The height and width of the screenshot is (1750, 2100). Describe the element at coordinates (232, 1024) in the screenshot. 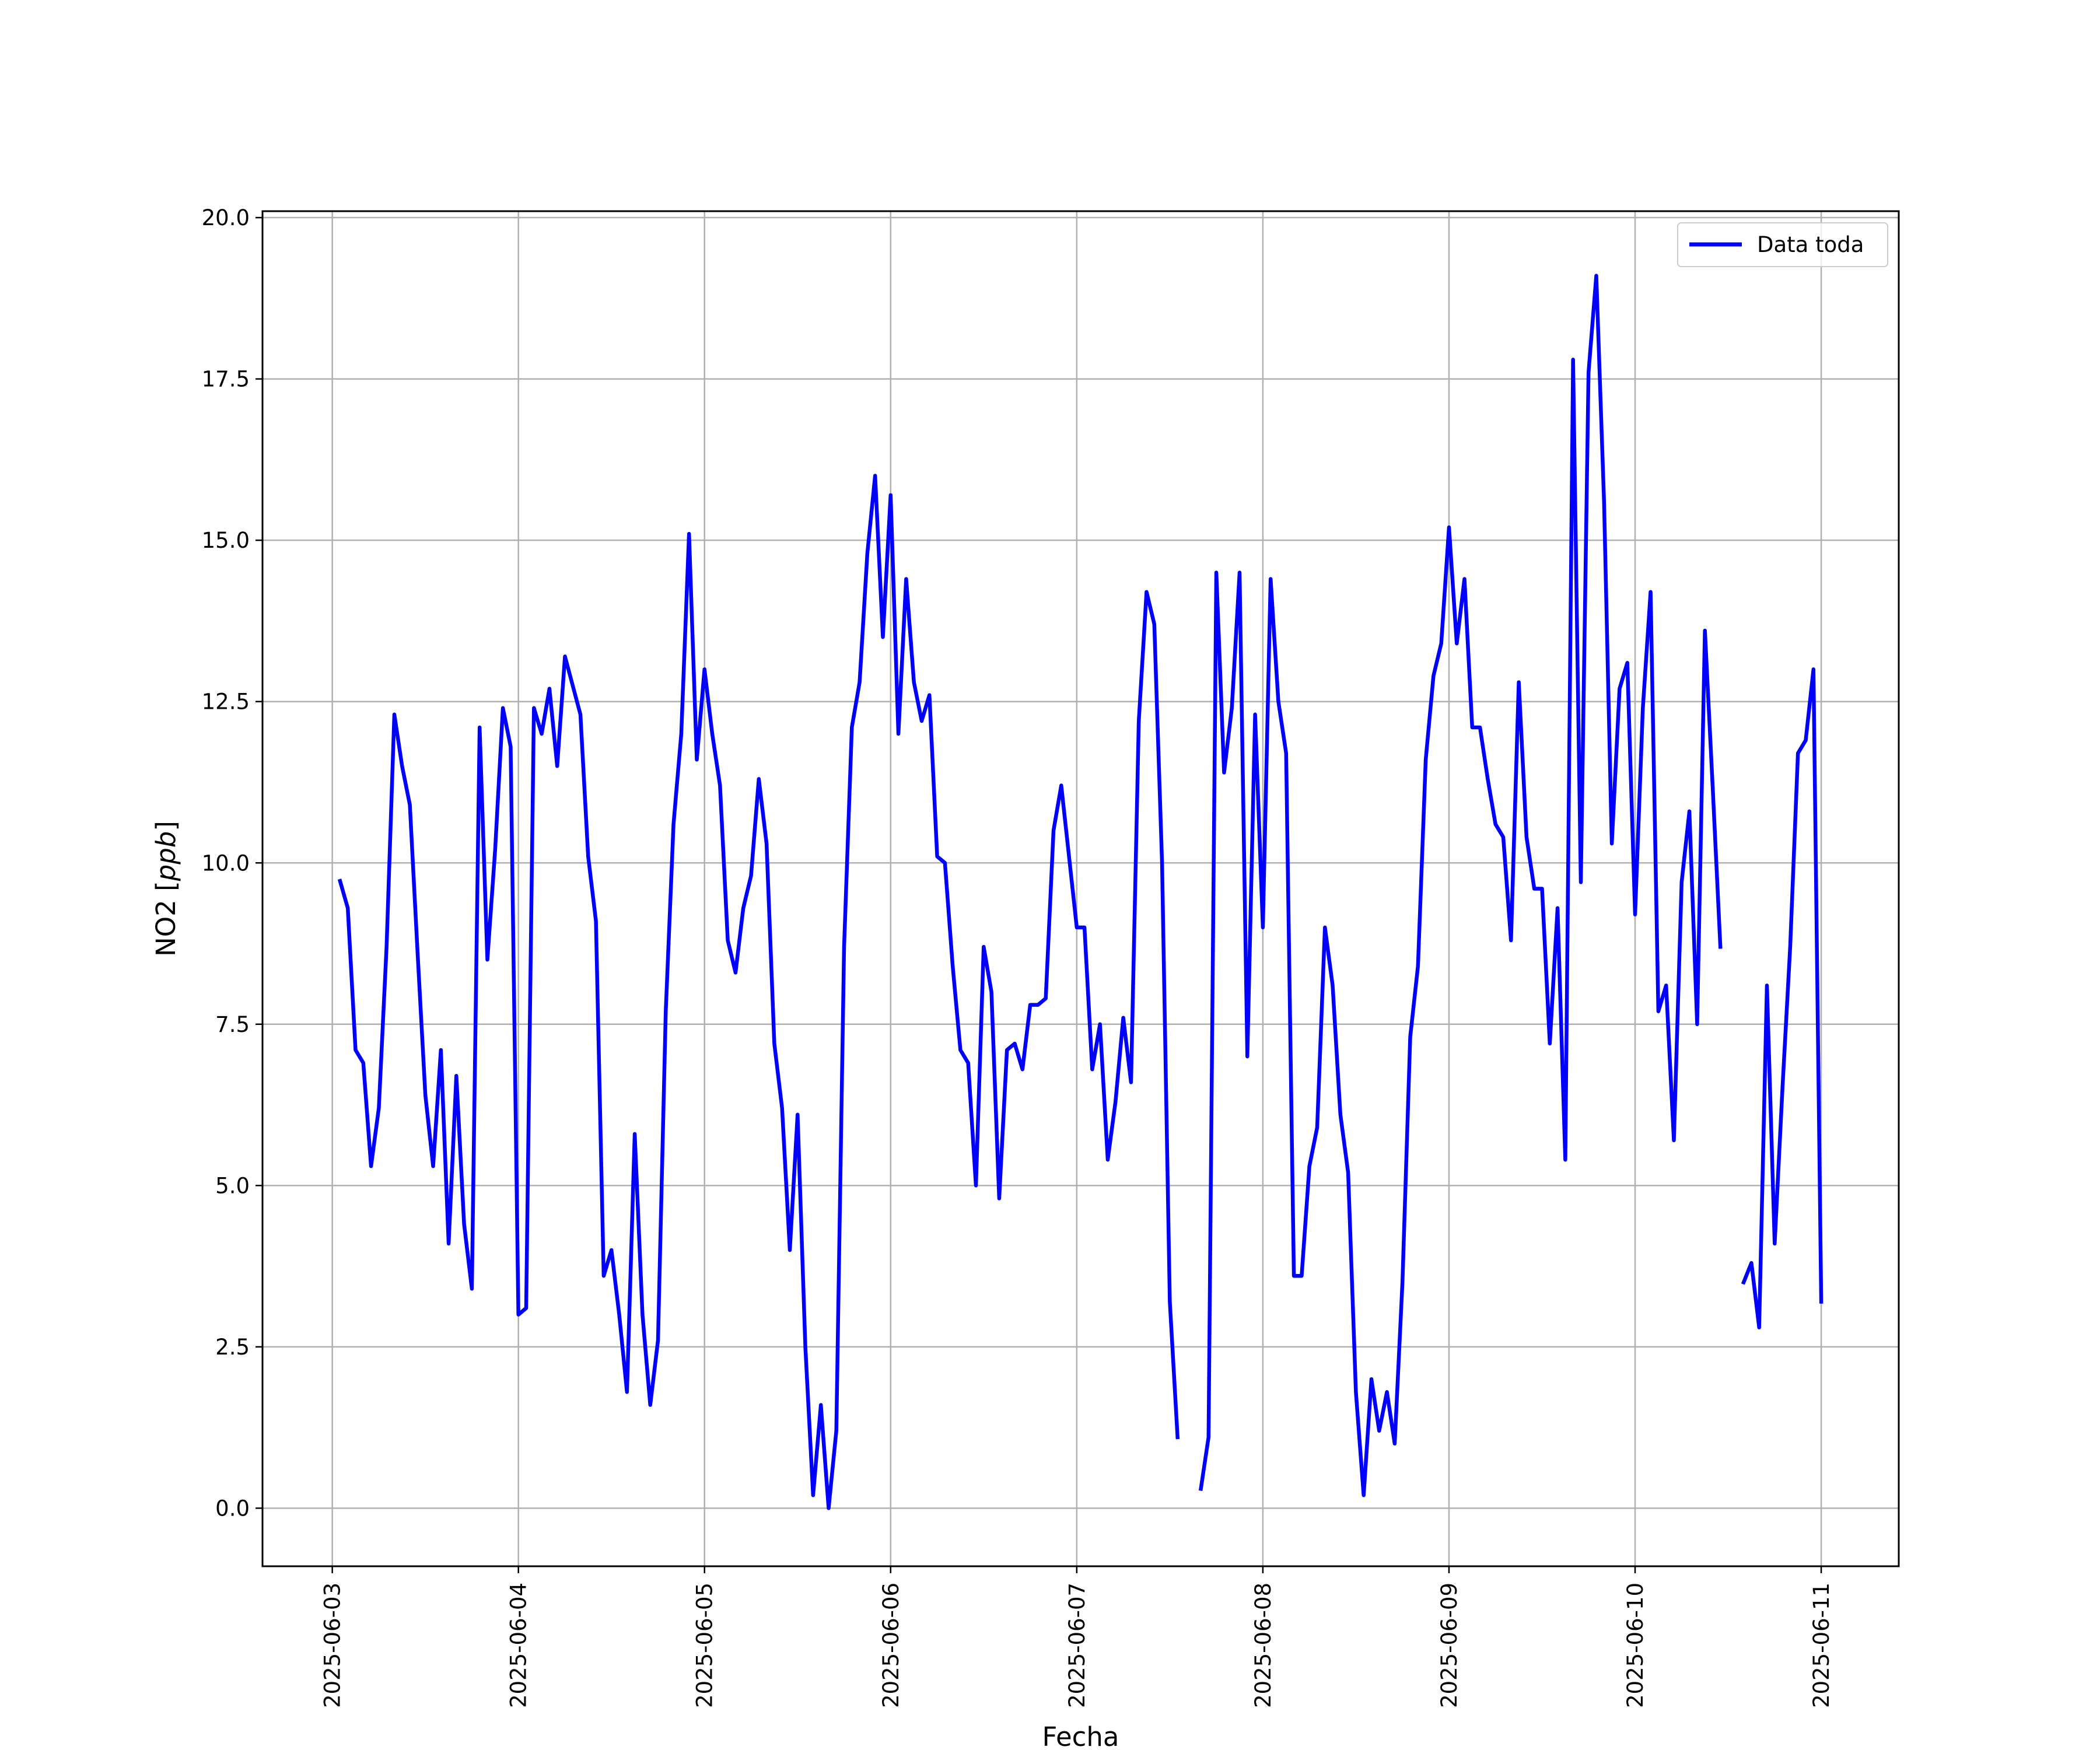

I see `y-tick-label: 7.5` at that location.